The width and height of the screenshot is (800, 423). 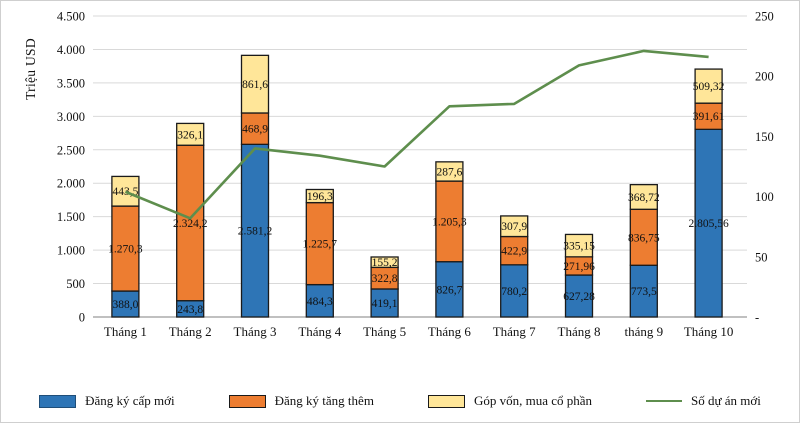 I want to click on bar-data-label: 326,1, so click(x=190, y=135).